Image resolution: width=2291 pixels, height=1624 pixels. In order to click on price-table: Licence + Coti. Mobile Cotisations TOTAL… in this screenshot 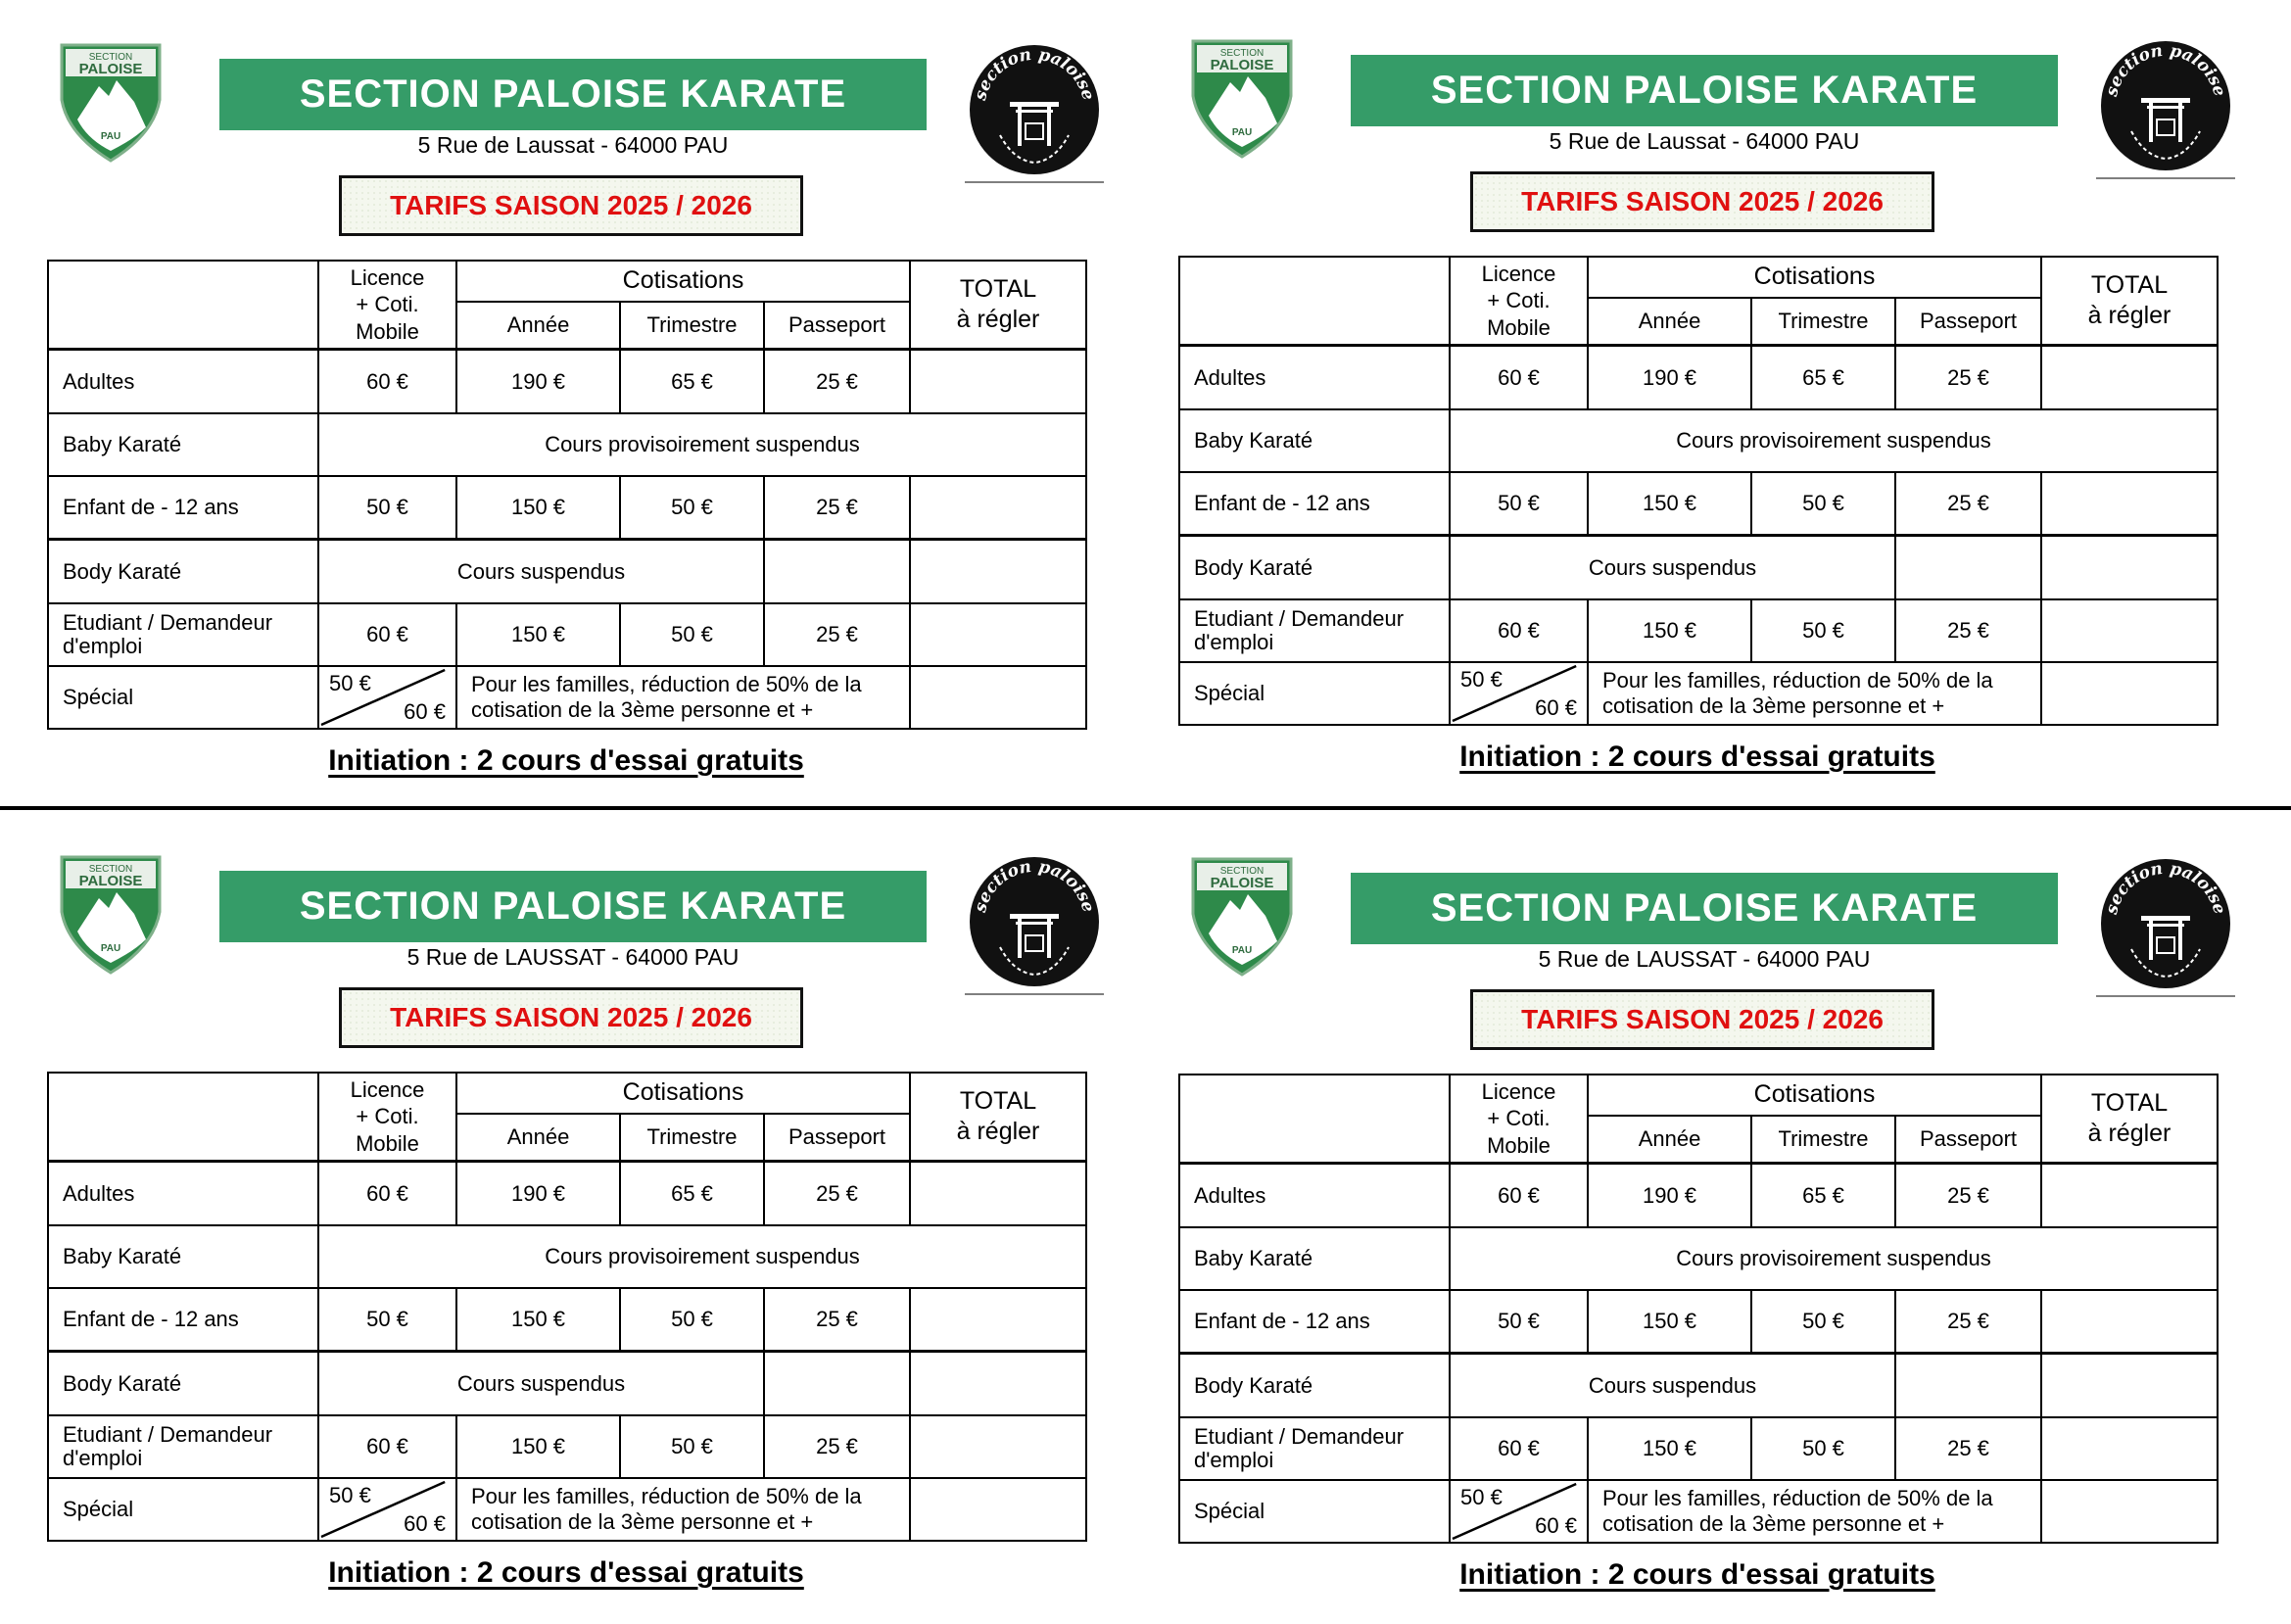, I will do `click(1698, 1309)`.